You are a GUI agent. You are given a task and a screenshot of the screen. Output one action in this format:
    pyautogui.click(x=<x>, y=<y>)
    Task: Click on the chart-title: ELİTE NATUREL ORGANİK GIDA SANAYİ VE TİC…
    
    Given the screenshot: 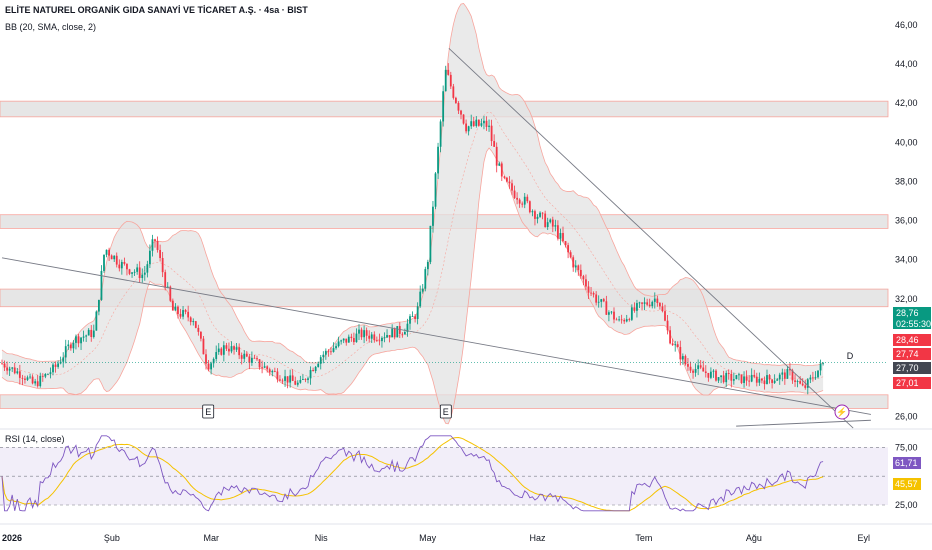 What is the action you would take?
    pyautogui.click(x=156, y=10)
    